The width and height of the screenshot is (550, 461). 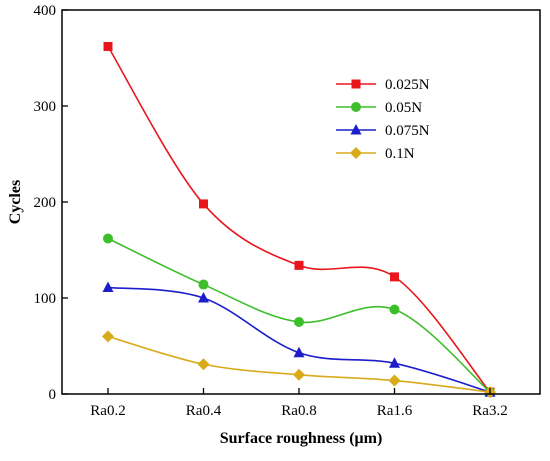 What do you see at coordinates (407, 85) in the screenshot?
I see `legend-label: 0.025N` at bounding box center [407, 85].